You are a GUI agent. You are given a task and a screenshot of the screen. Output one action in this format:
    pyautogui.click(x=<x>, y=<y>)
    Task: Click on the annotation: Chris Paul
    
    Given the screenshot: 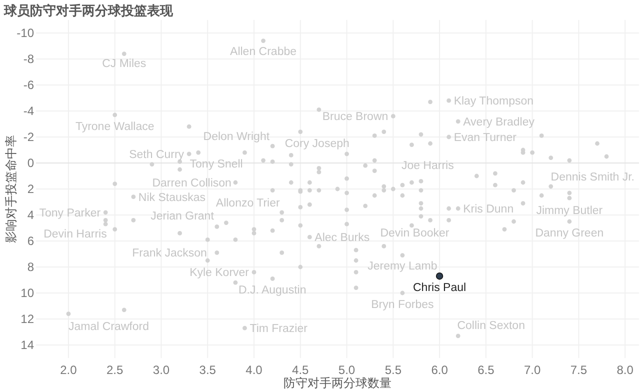 What is the action you would take?
    pyautogui.click(x=439, y=288)
    